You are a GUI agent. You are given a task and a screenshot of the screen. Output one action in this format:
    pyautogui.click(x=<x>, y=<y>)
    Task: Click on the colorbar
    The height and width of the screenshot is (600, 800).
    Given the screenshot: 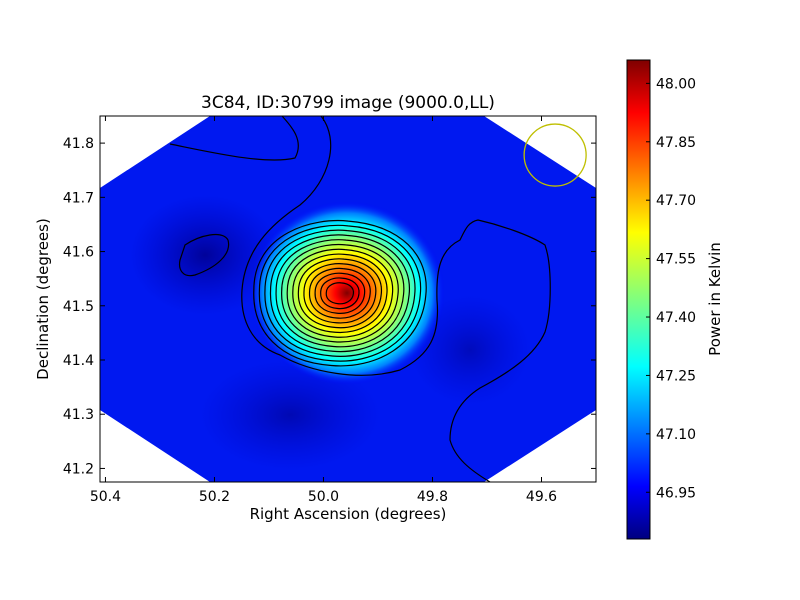 What is the action you would take?
    pyautogui.click(x=638, y=299)
    